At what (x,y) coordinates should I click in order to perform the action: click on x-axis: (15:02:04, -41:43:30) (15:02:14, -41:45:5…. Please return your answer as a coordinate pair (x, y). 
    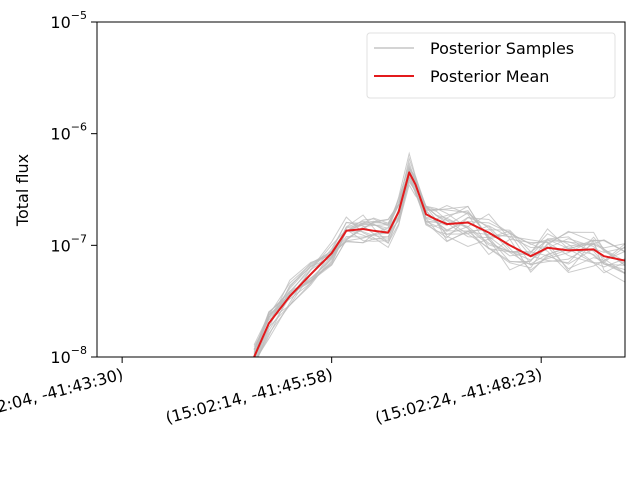
    Looking at the image, I should click on (272, 392).